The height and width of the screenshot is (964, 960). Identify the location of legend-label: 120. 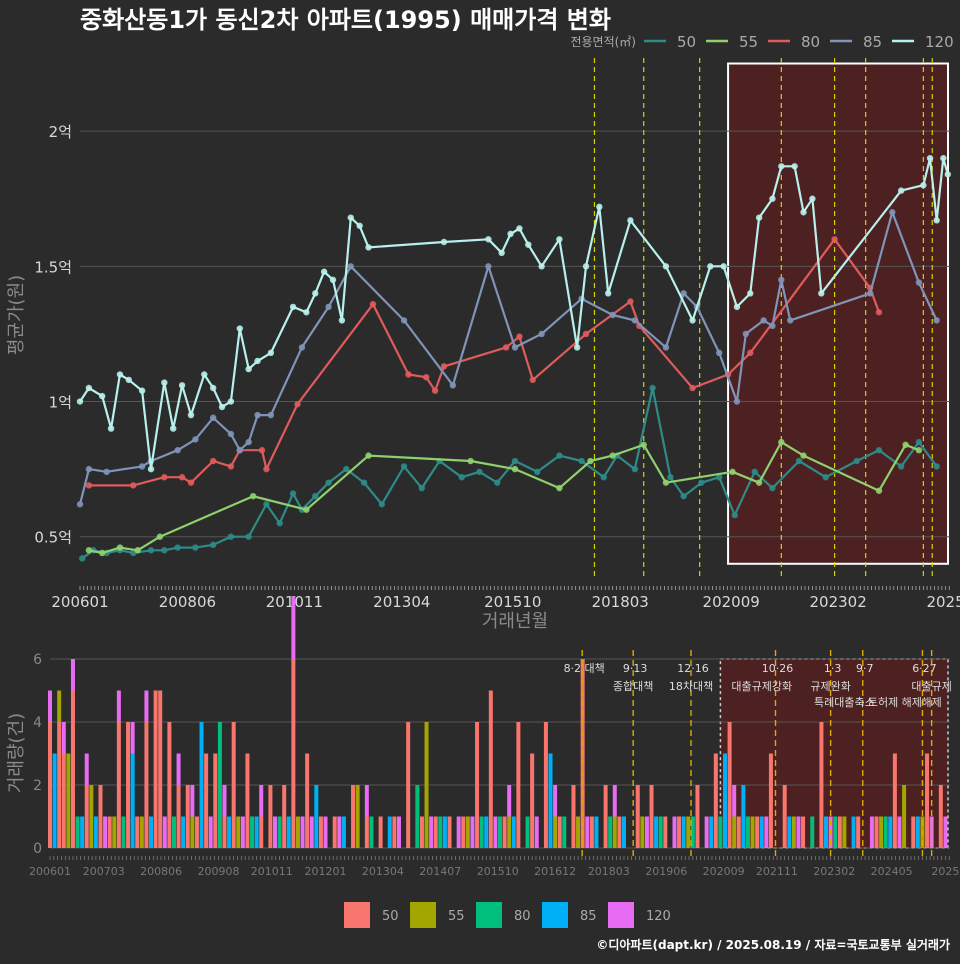
(939, 42).